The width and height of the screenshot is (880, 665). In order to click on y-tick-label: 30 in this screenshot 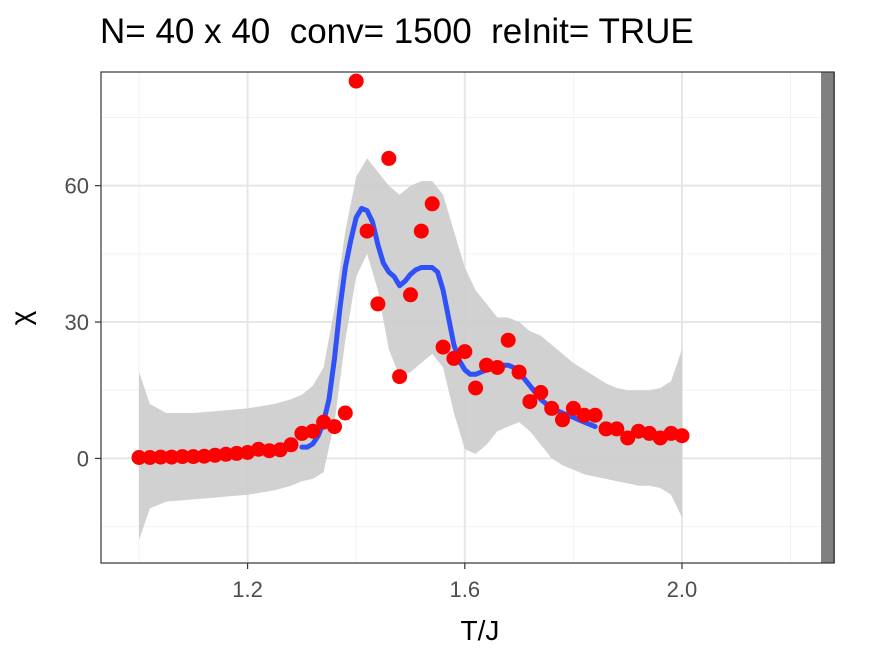, I will do `click(77, 322)`.